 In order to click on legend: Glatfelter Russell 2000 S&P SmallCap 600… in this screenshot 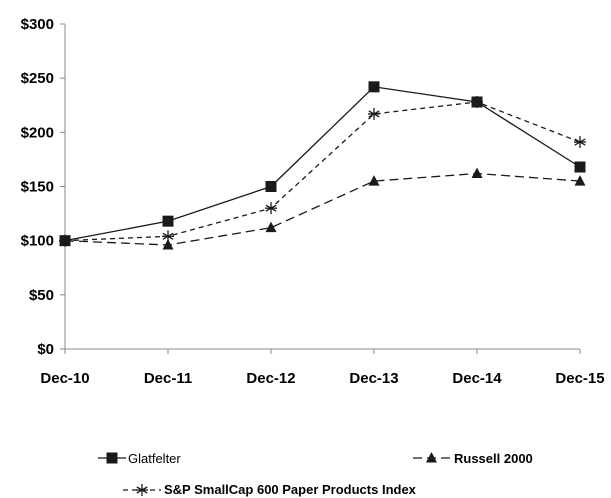, I will do `click(315, 474)`.